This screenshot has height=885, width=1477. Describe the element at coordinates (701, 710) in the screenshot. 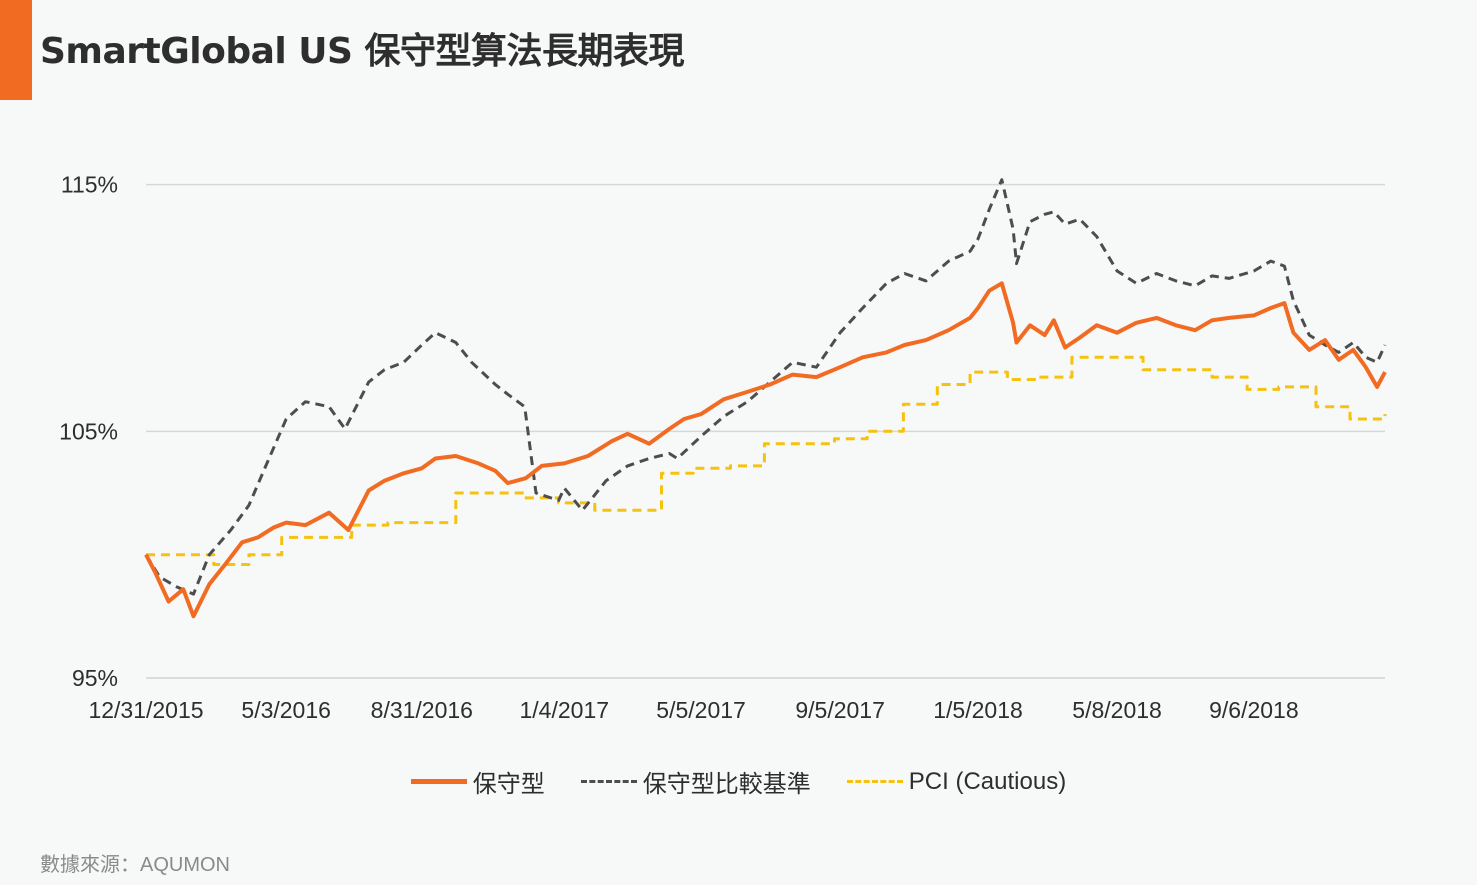

I see `x-tick-label: 5/5/2017` at that location.